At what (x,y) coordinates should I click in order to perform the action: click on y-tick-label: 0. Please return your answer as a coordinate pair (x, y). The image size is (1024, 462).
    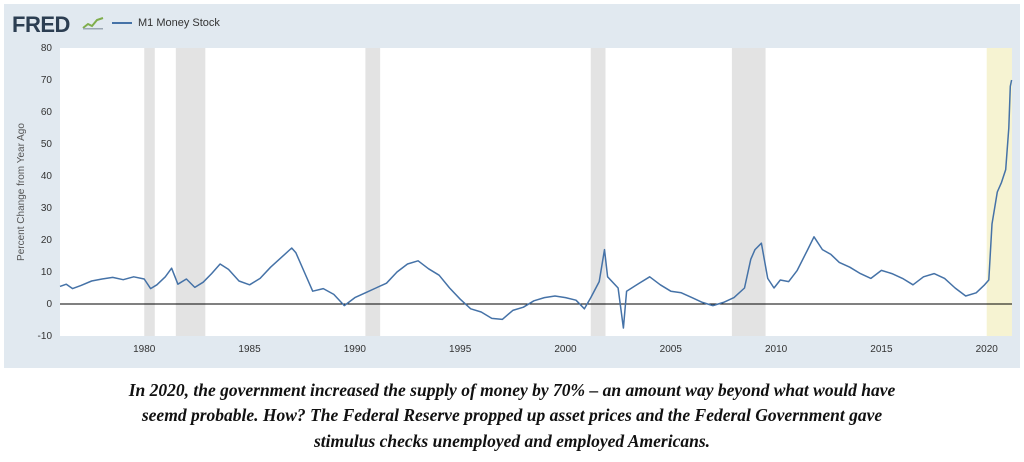
    Looking at the image, I should click on (49, 304).